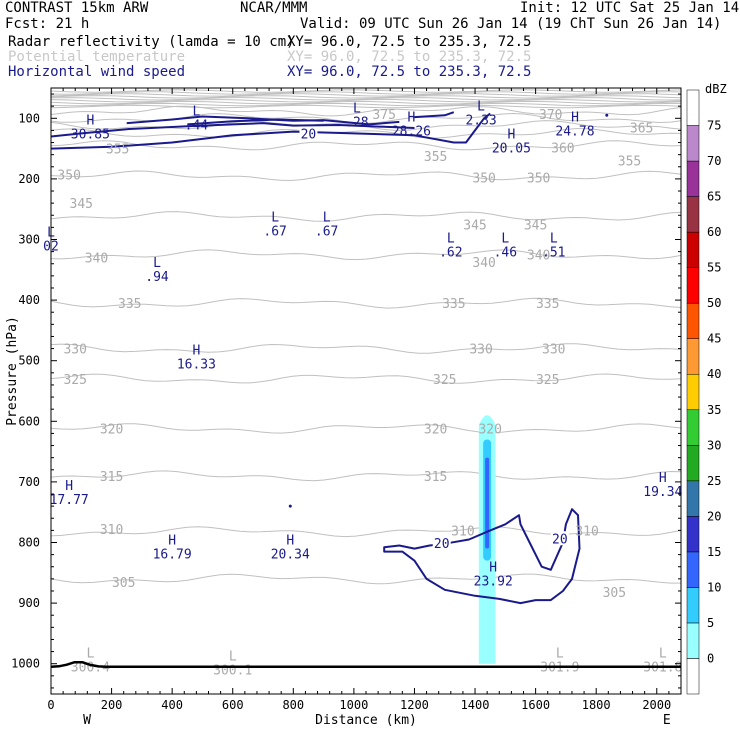  I want to click on colorbar-level-label: 40, so click(714, 374).